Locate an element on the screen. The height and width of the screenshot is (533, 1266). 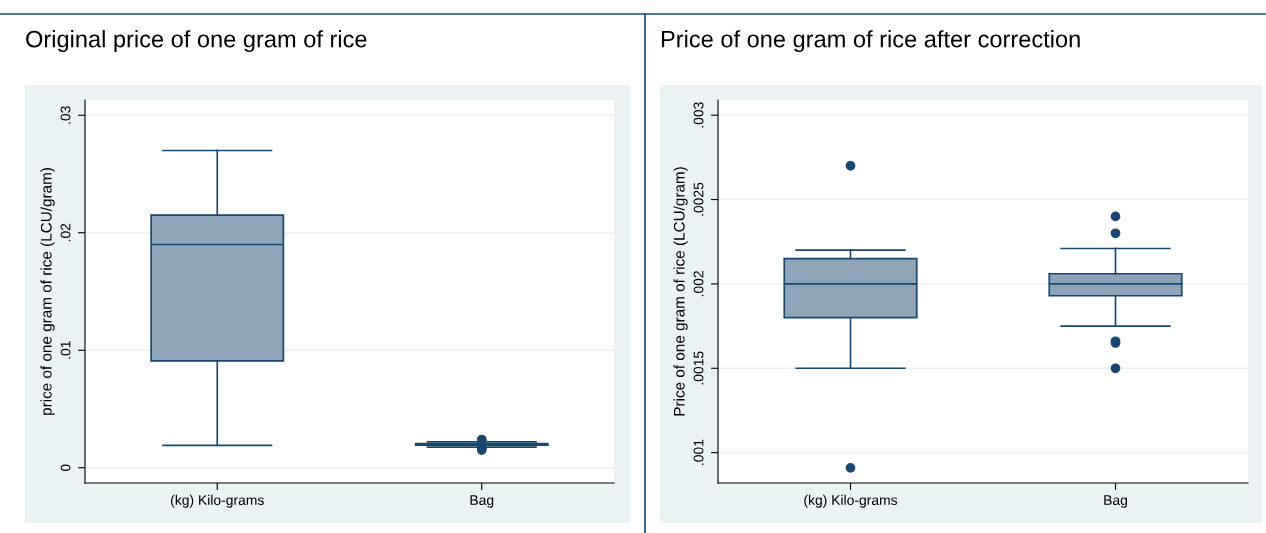
y-tick-label: .0025 is located at coordinates (698, 199).